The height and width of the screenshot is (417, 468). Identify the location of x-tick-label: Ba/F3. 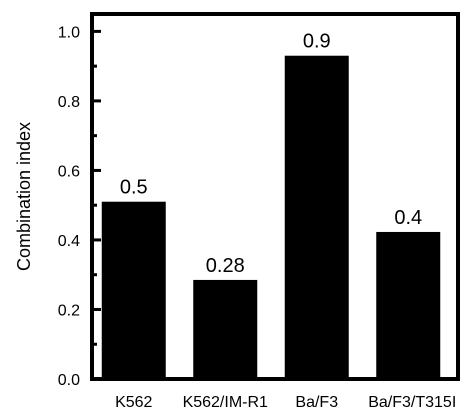
(316, 402).